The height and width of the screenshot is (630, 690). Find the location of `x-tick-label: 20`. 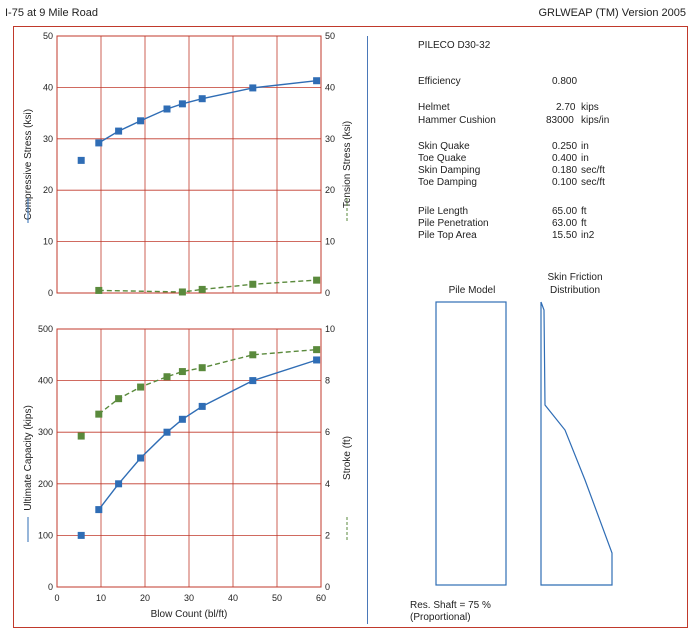

x-tick-label: 20 is located at coordinates (145, 598).